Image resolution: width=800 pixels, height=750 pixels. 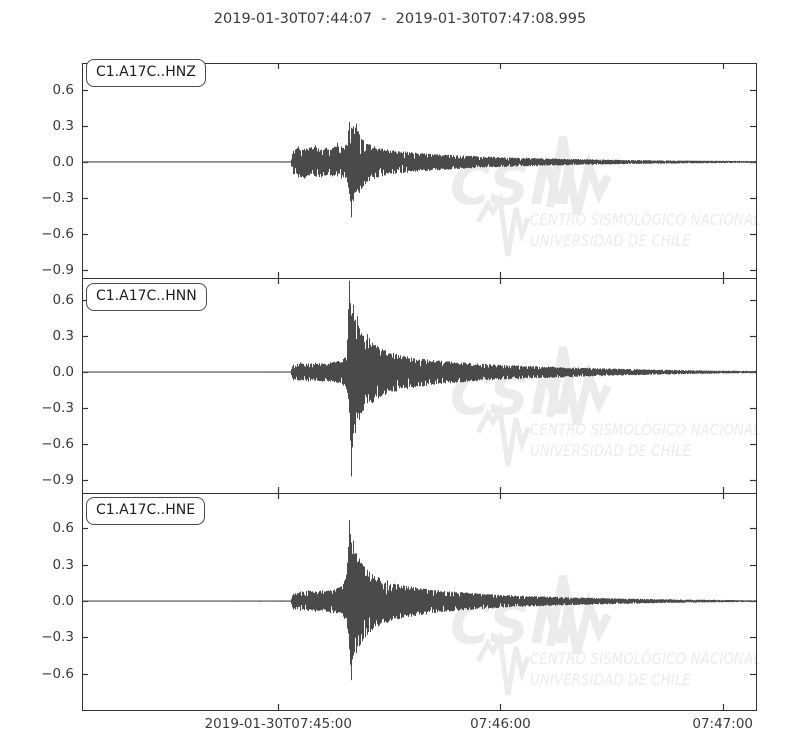 I want to click on trace-label-hnn: C1.A17C..HNN, so click(x=146, y=297).